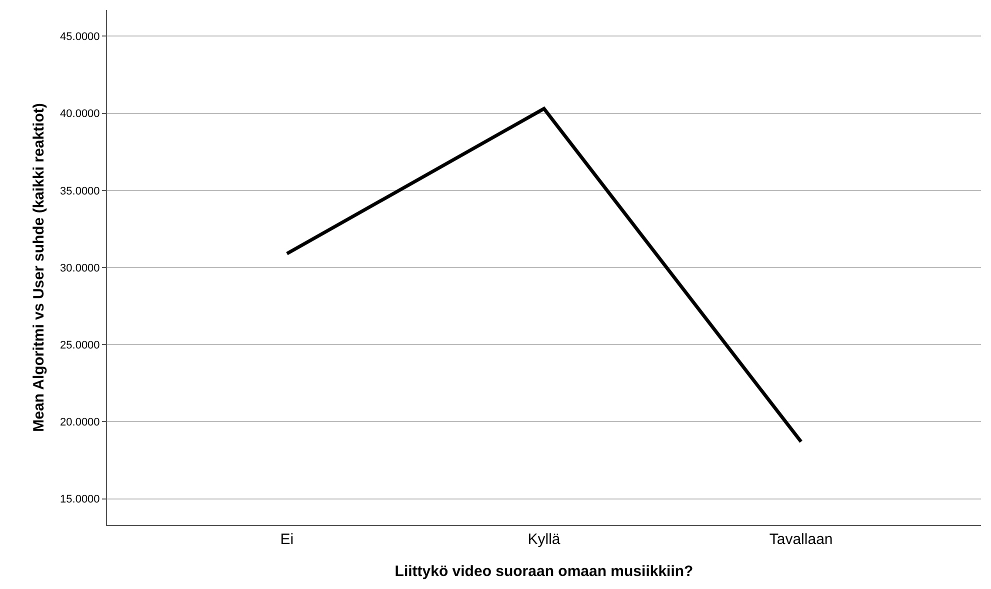 The height and width of the screenshot is (589, 991). Describe the element at coordinates (801, 539) in the screenshot. I see `x-tick-label: Tavallaan` at that location.